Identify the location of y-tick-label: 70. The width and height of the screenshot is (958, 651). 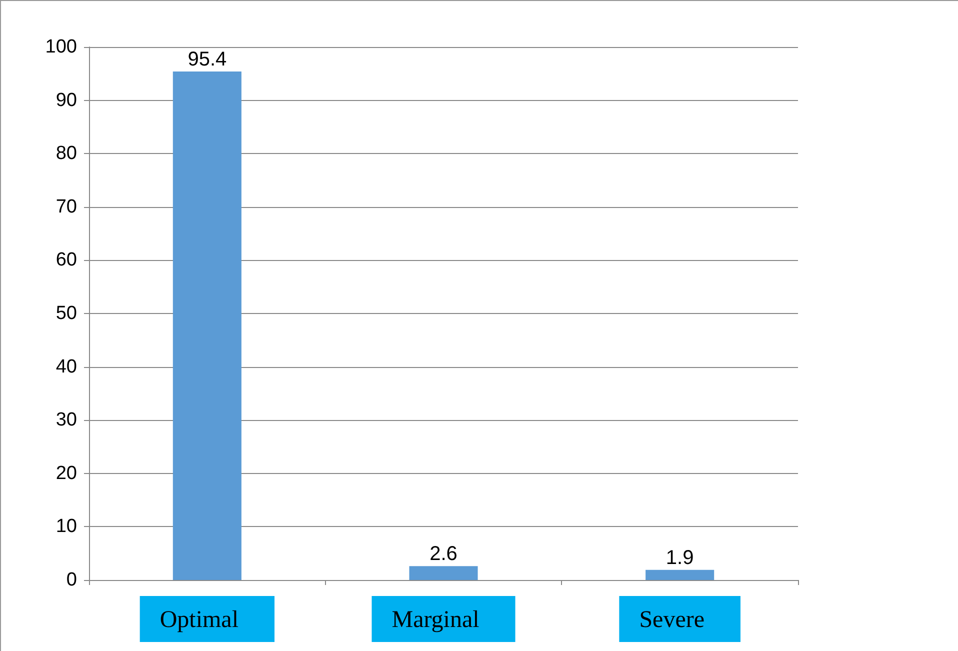
(66, 207).